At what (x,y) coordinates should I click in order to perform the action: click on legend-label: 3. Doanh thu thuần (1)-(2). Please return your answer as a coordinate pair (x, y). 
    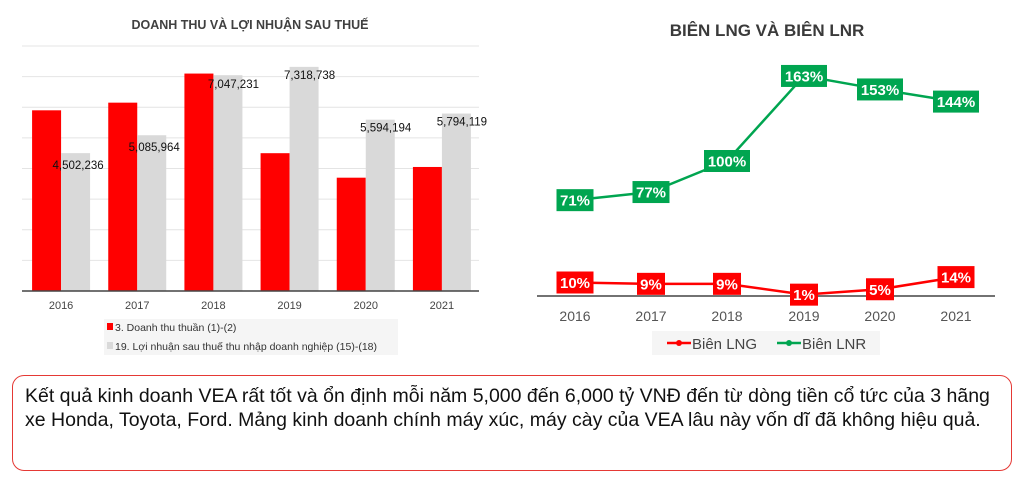
    Looking at the image, I should click on (175, 328).